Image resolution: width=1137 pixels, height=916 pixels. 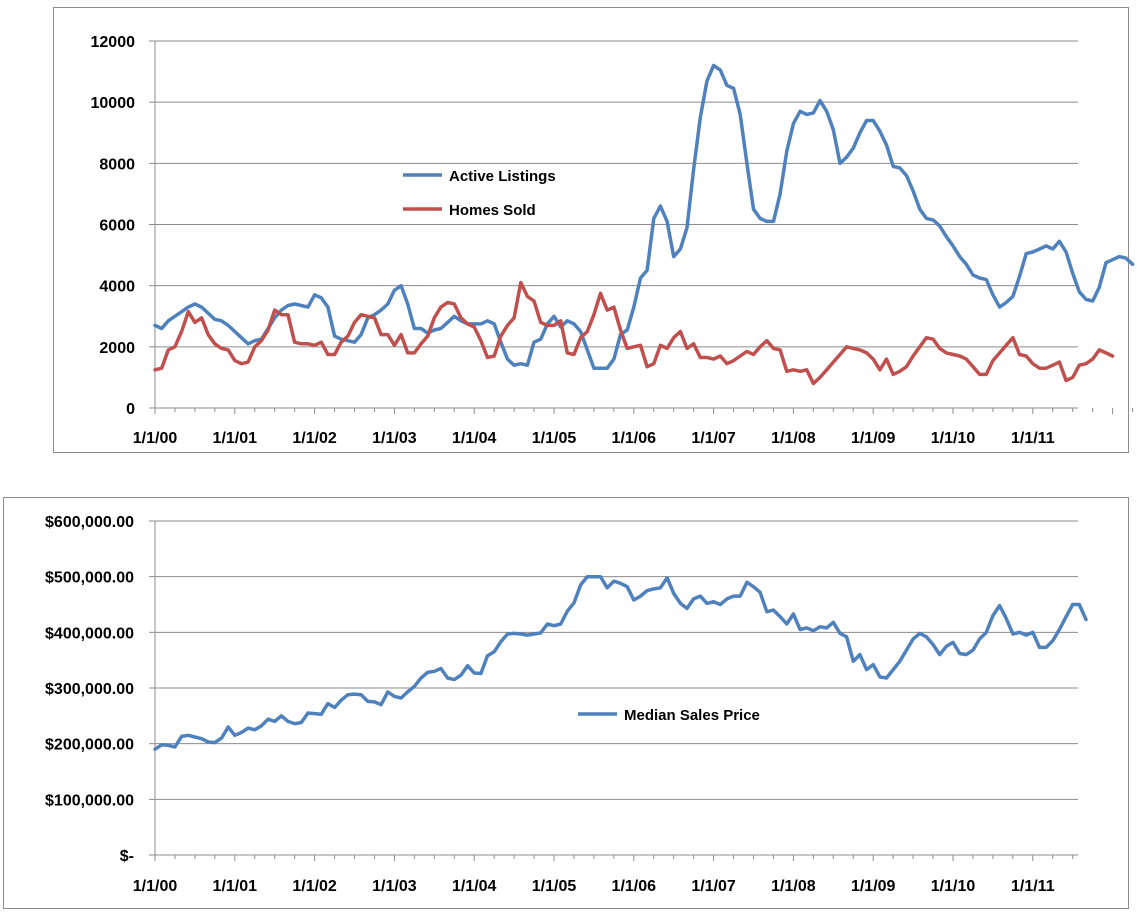 I want to click on y-tick-label: 12000, so click(x=113, y=42).